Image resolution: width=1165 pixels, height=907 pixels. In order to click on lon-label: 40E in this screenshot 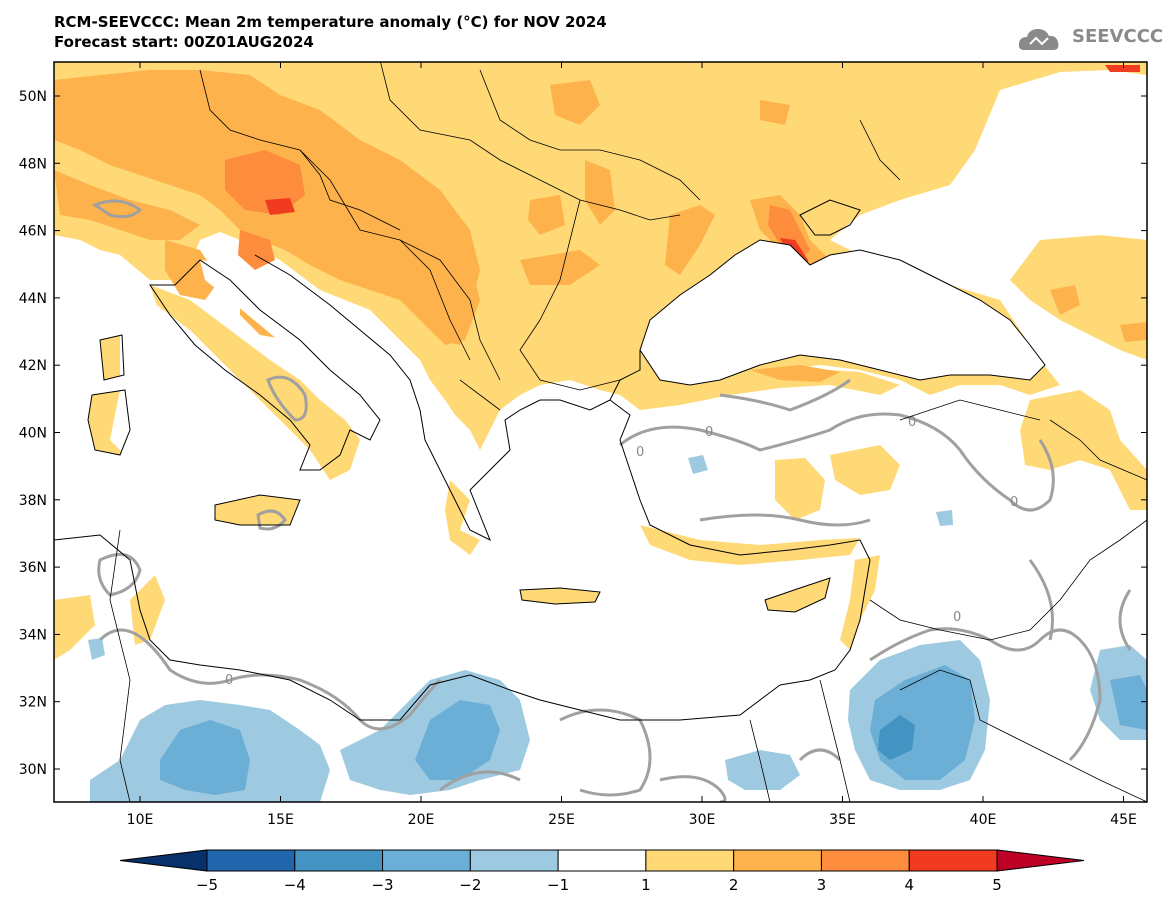, I will do `click(983, 820)`.